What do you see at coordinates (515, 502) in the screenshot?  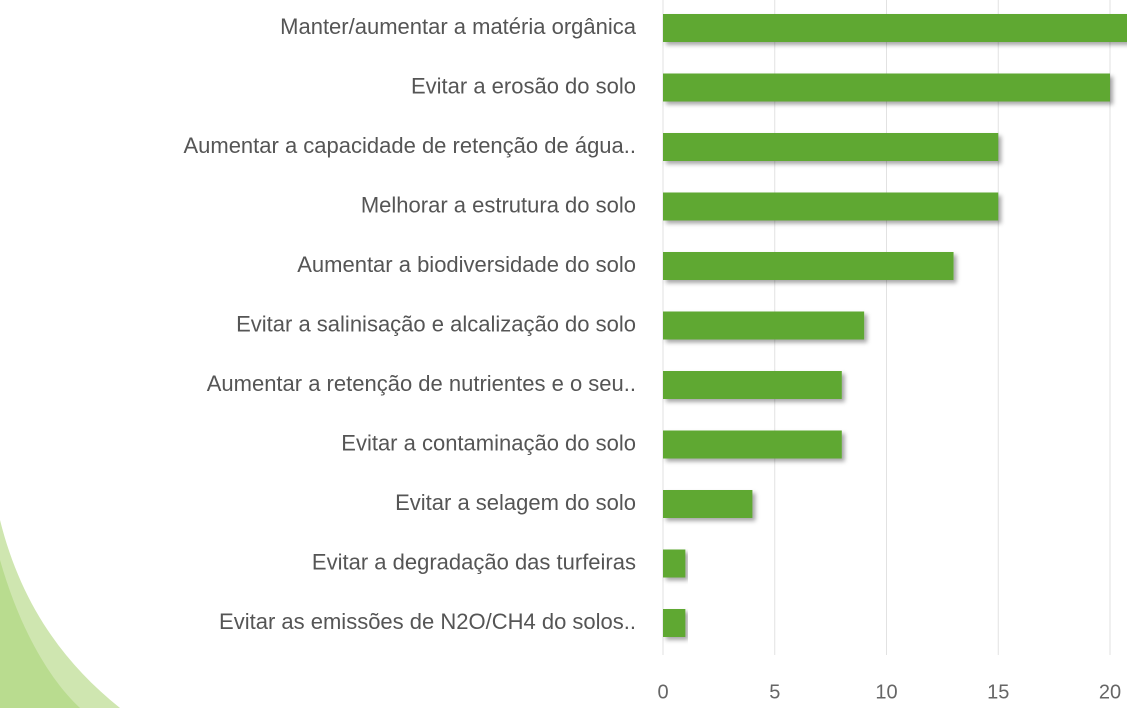 I see `y-tick-label: Evitar a selagem do solo` at bounding box center [515, 502].